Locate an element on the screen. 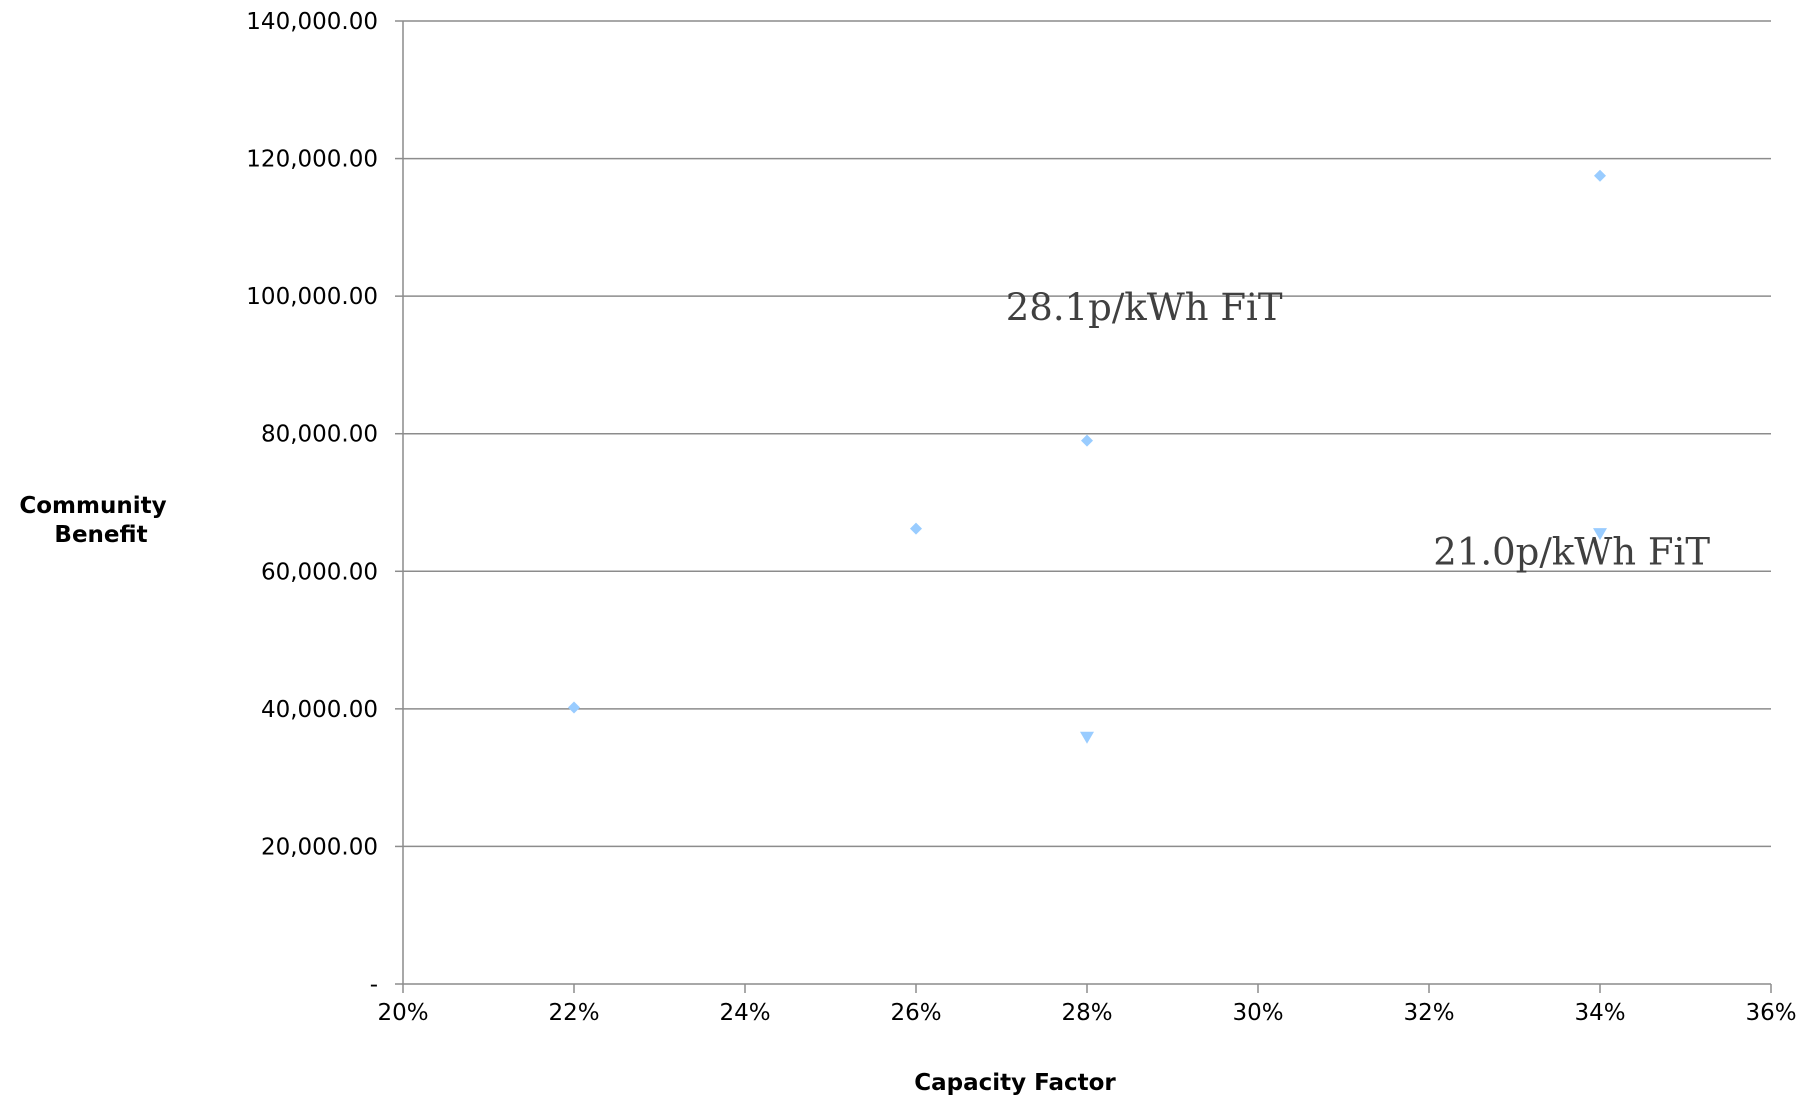 The height and width of the screenshot is (1096, 1811). x-tick-label: 34% is located at coordinates (1599, 1013).